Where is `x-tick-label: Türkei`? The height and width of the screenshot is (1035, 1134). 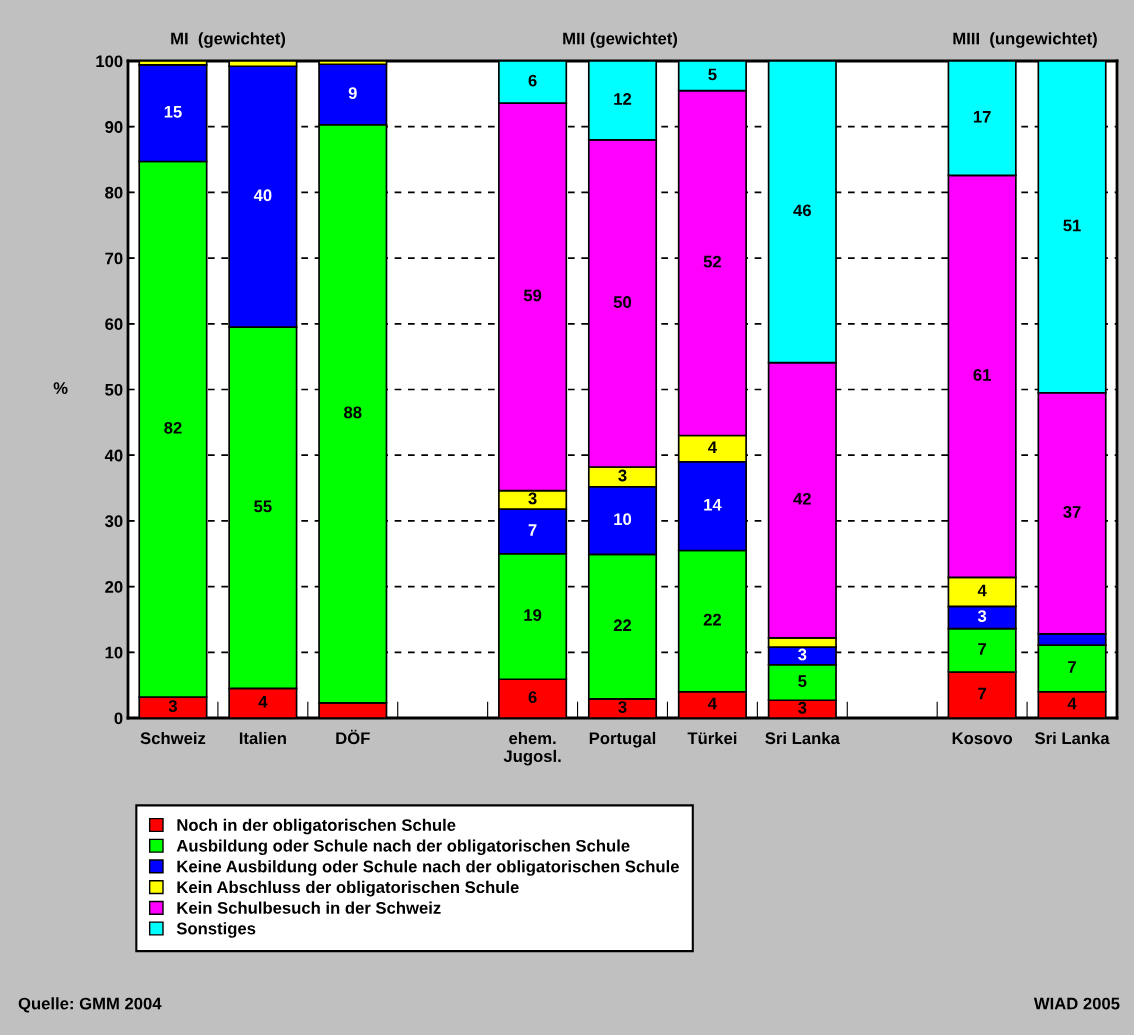
x-tick-label: Türkei is located at coordinates (712, 738).